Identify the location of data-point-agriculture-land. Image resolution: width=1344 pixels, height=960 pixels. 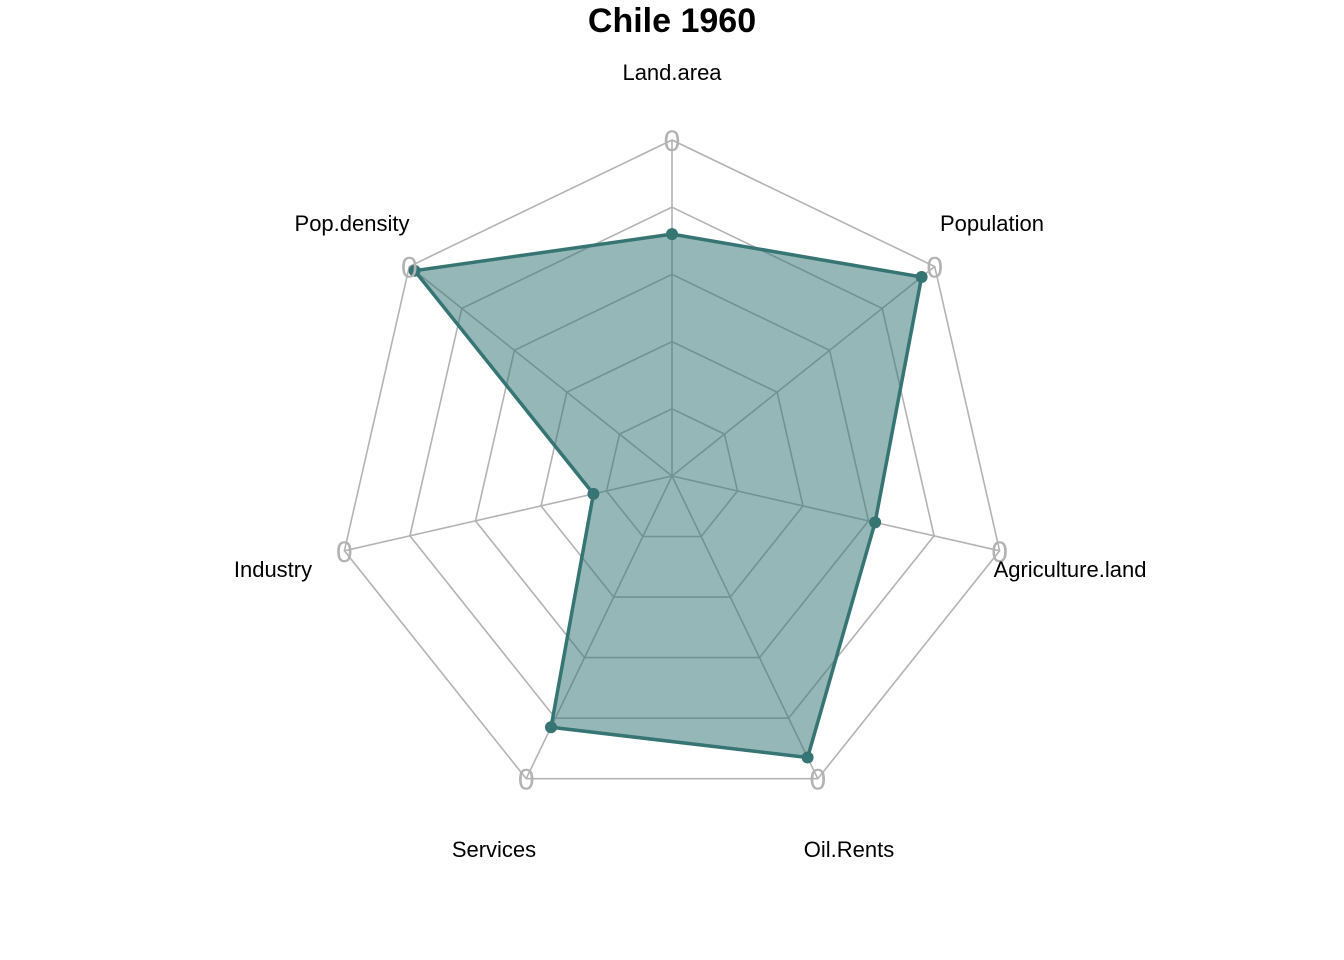
(875, 522).